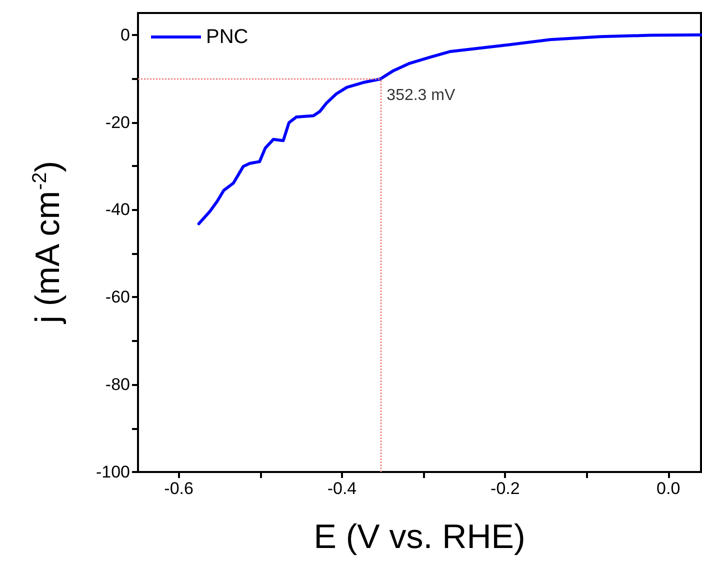 This screenshot has width=702, height=572. What do you see at coordinates (342, 488) in the screenshot?
I see `x-tick-label: -0.4` at bounding box center [342, 488].